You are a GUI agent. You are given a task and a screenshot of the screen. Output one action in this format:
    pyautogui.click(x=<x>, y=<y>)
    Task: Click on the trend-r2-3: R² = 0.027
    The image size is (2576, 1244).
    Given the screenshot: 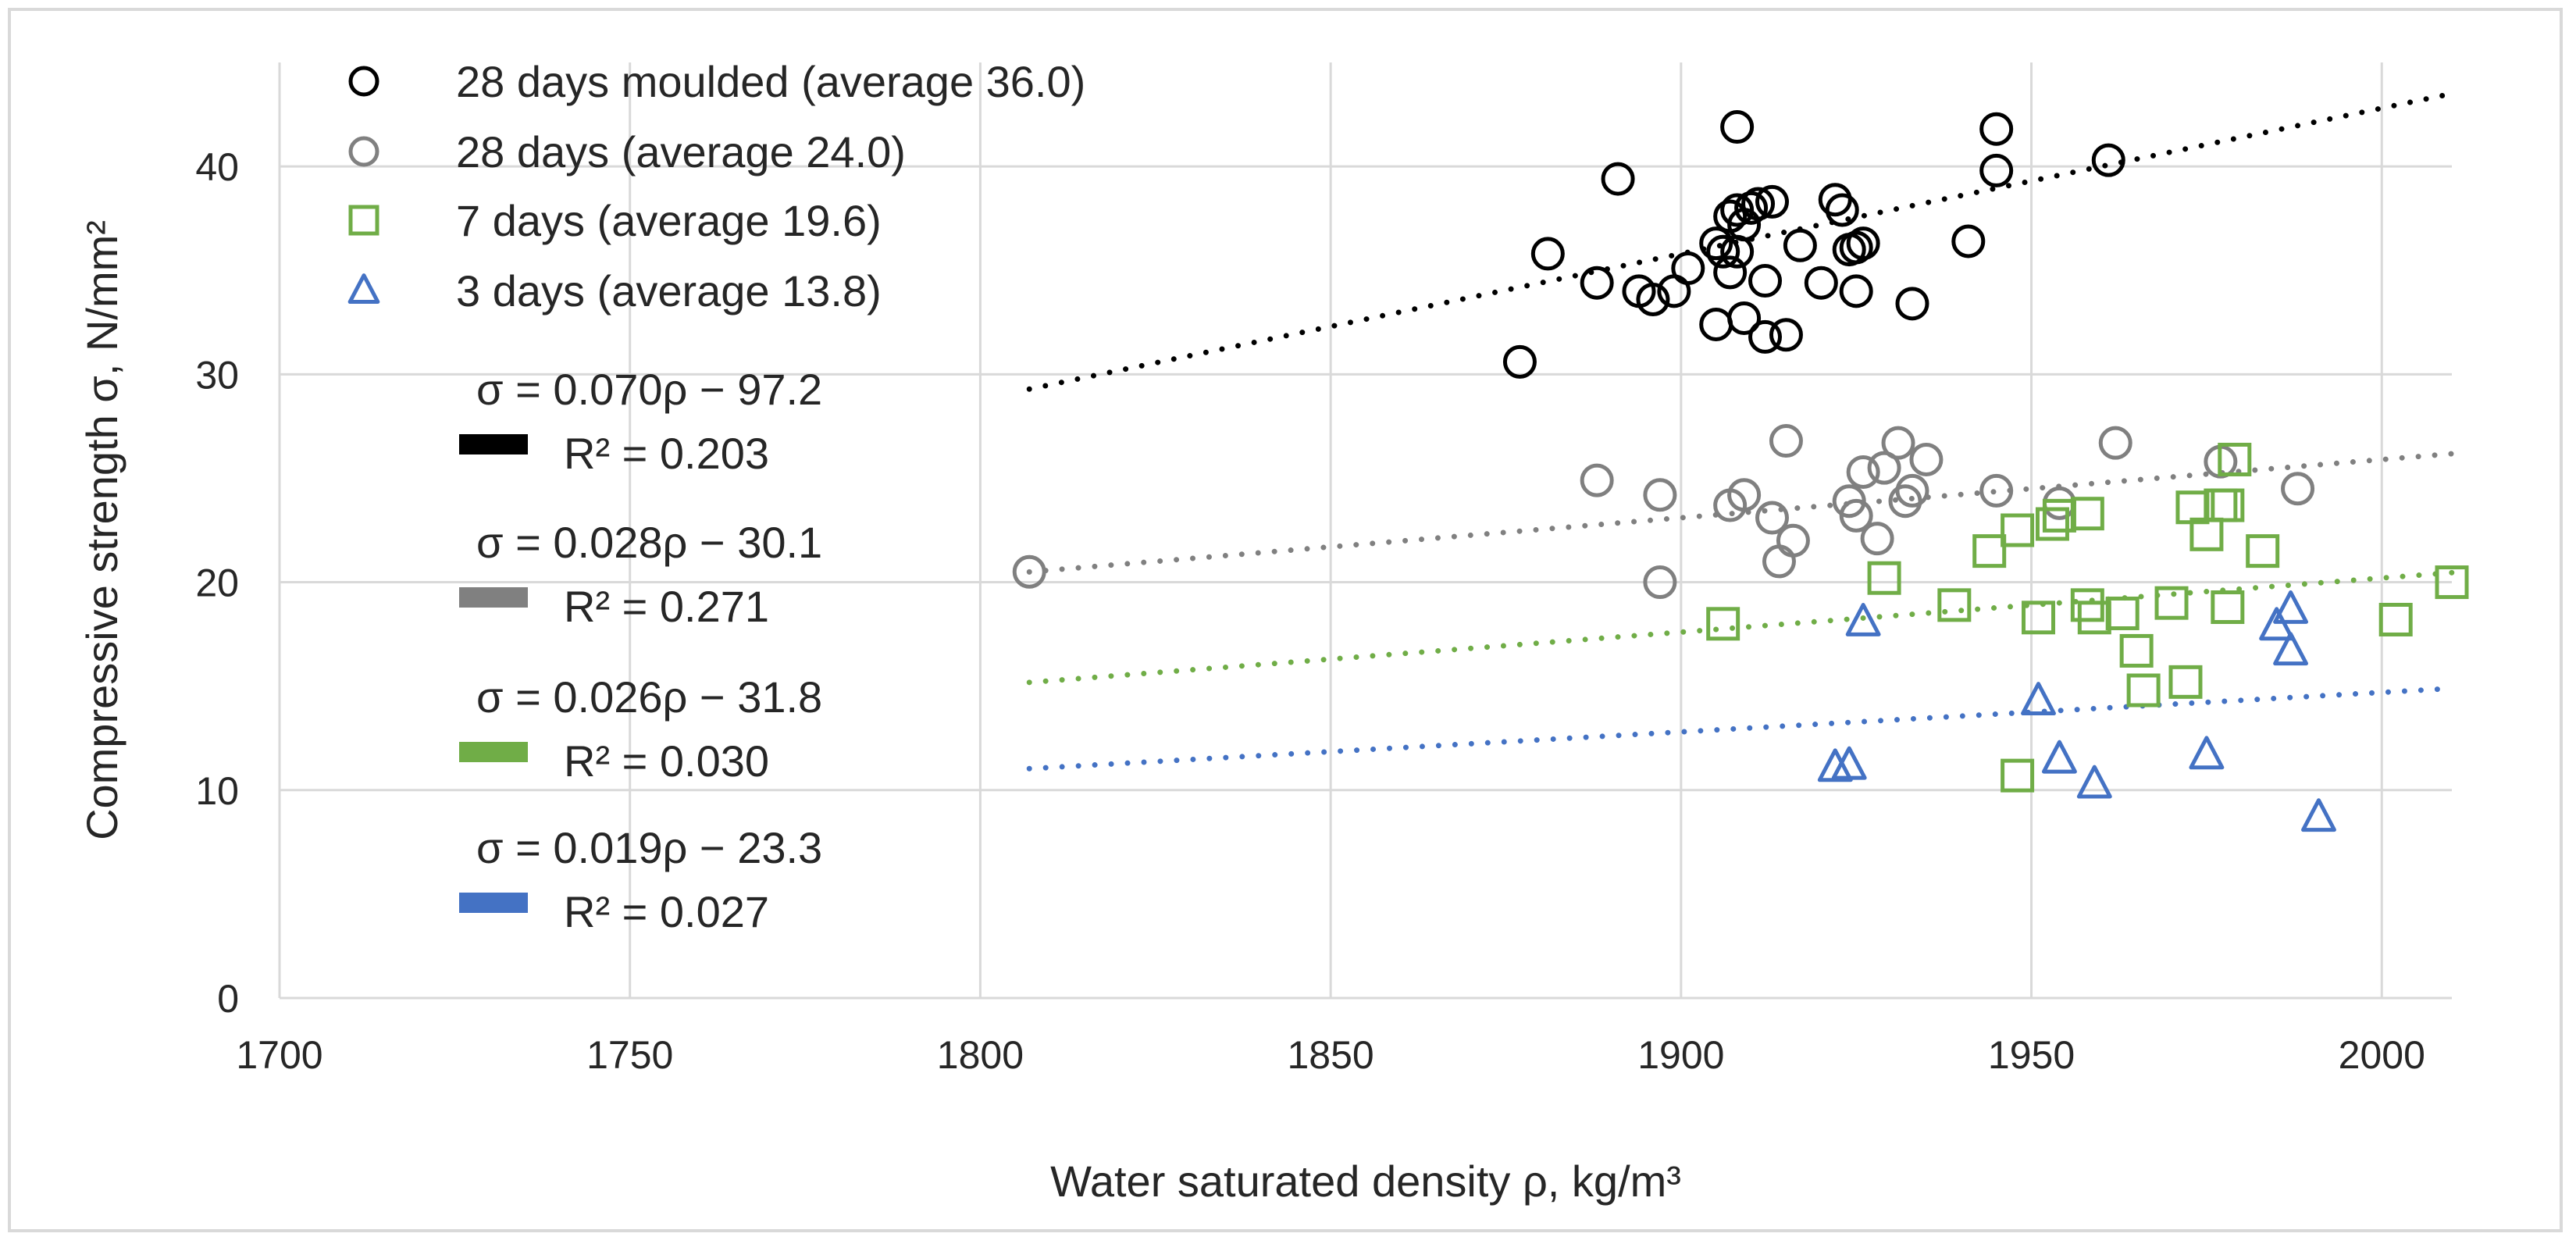 What is the action you would take?
    pyautogui.click(x=666, y=912)
    